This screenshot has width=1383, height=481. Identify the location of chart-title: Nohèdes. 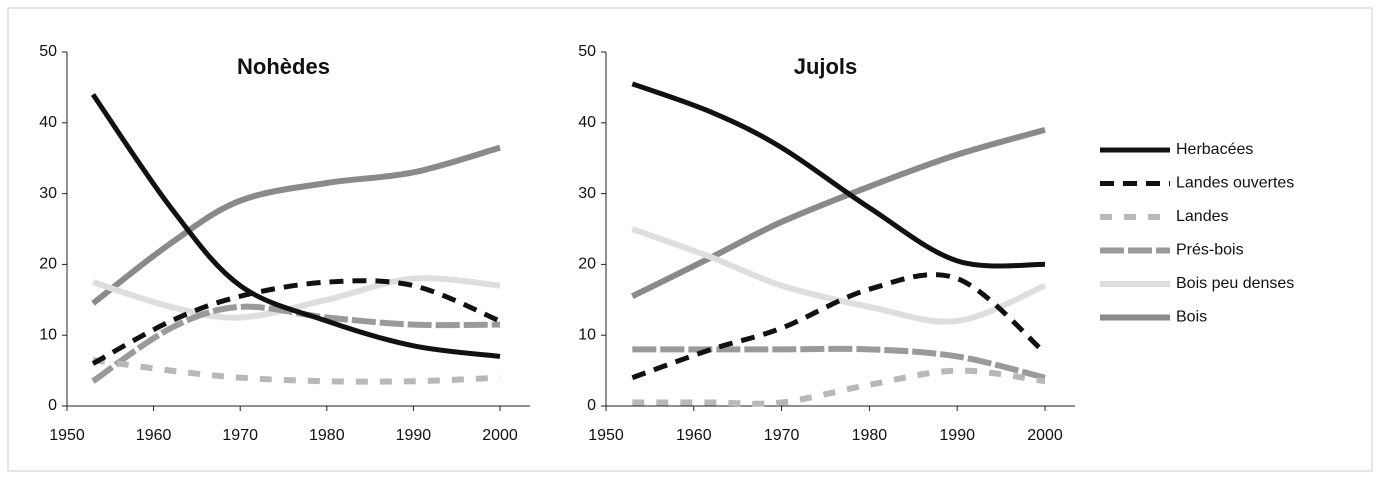
(283, 66).